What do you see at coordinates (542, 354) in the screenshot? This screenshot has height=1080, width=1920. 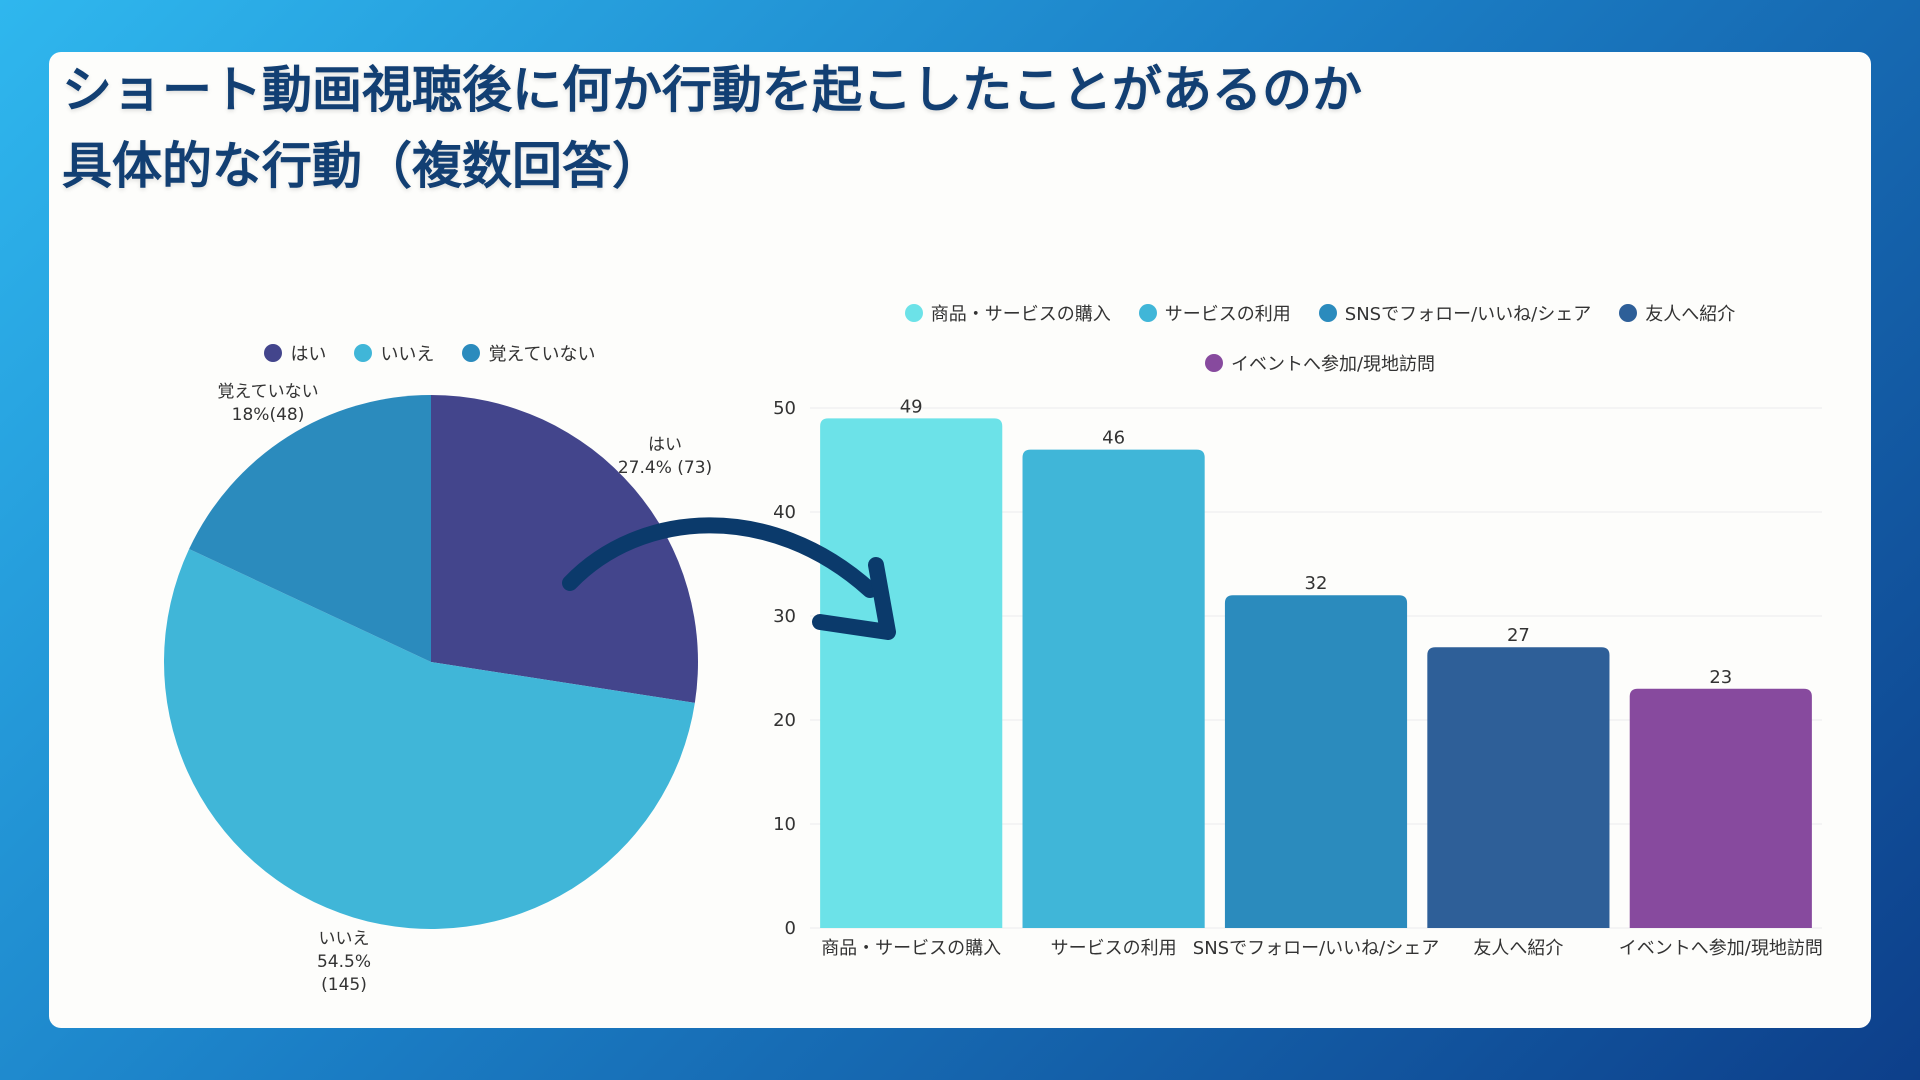 I see `pie-legend-label: 覚えていない` at bounding box center [542, 354].